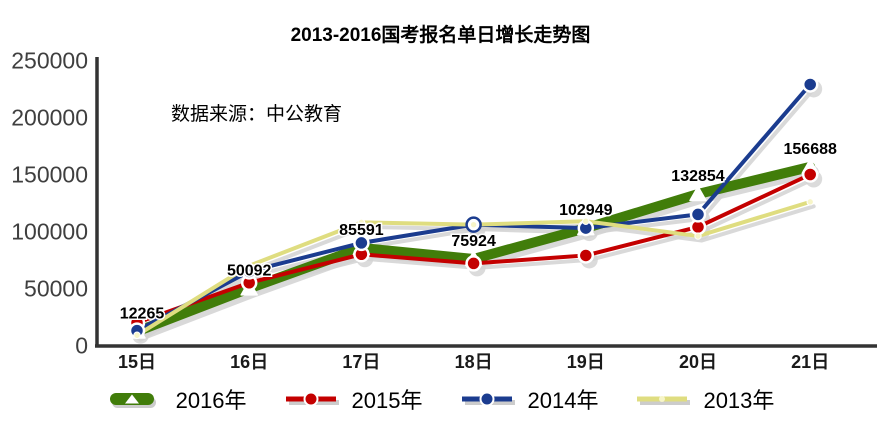 The image size is (881, 424). What do you see at coordinates (474, 362) in the screenshot?
I see `x-axis-label: 18日` at bounding box center [474, 362].